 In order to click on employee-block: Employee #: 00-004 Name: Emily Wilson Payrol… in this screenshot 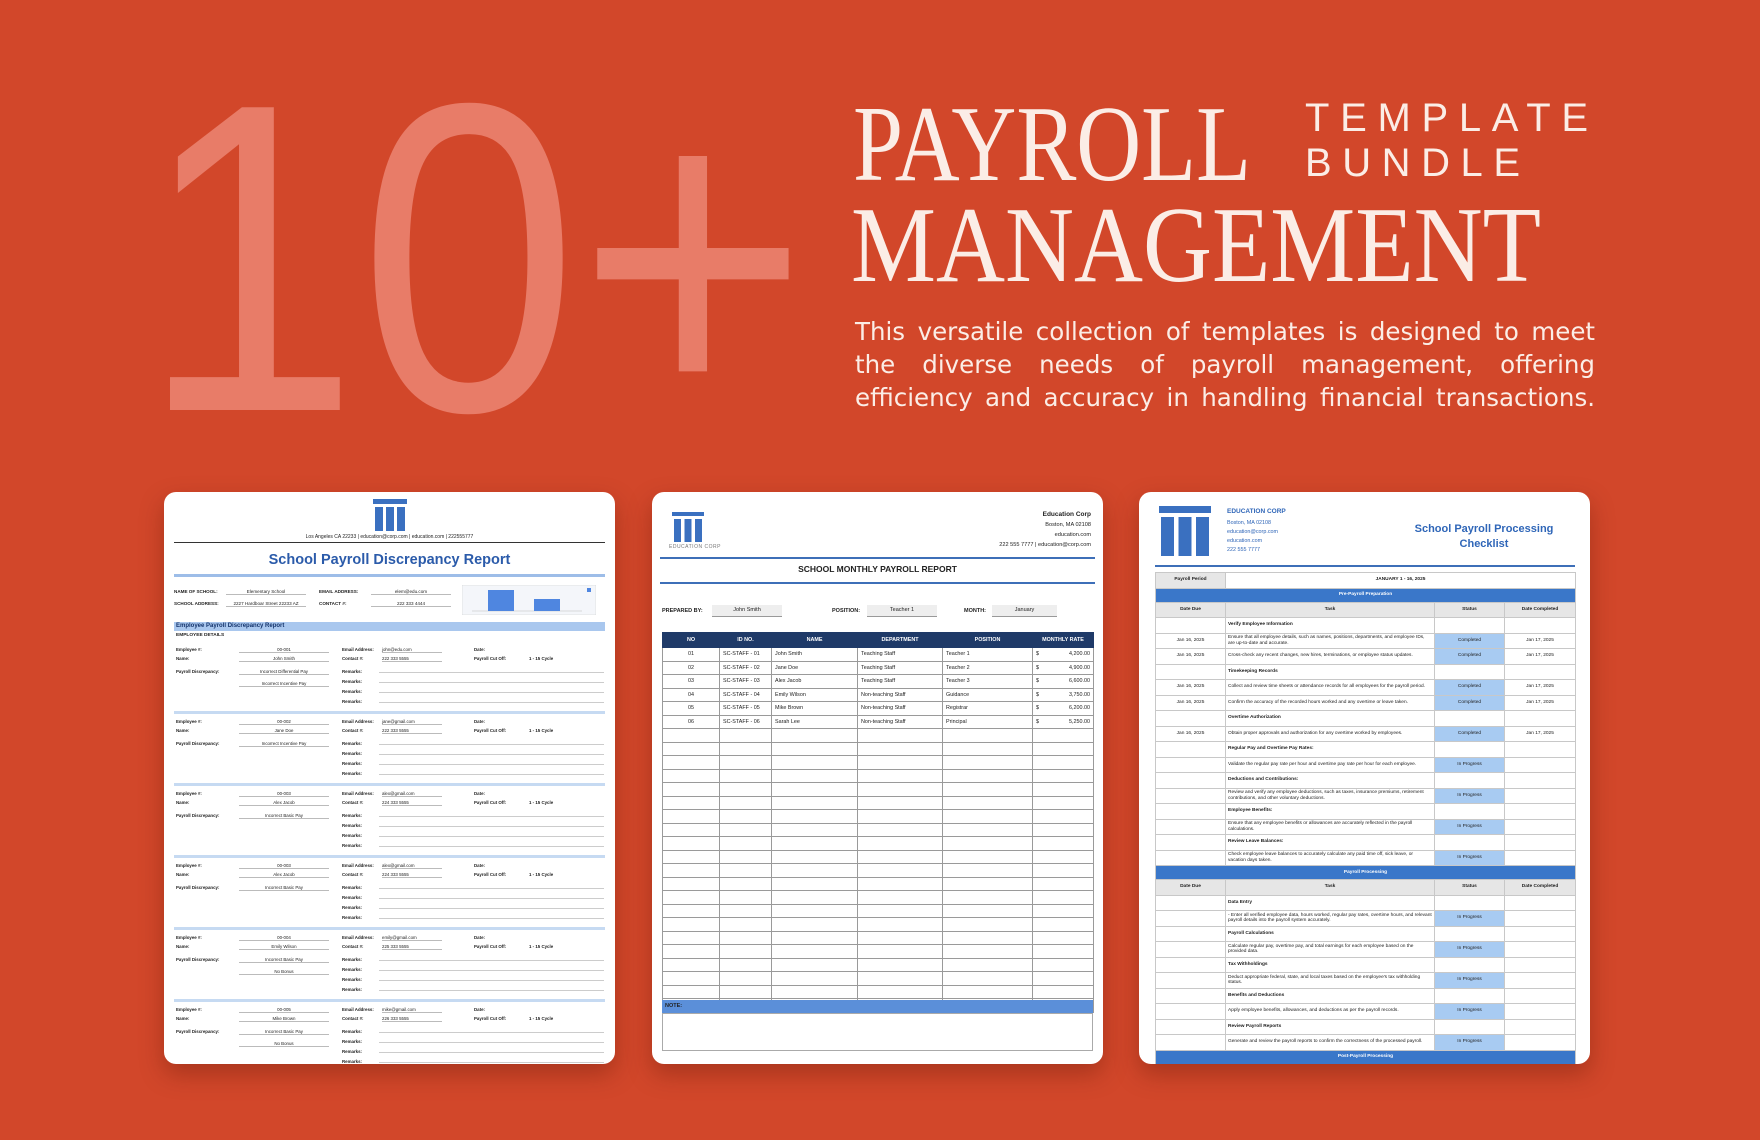, I will do `click(389, 966)`.